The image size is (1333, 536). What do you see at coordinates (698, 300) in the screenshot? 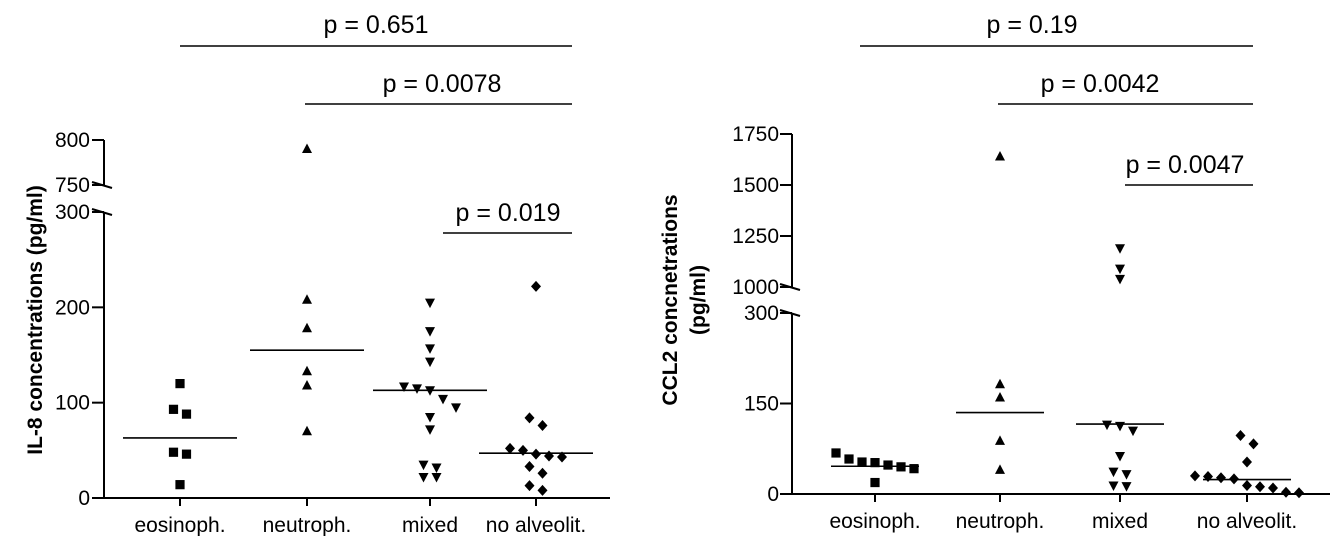
I see `y-axis-title-line: (pg/ml)` at bounding box center [698, 300].